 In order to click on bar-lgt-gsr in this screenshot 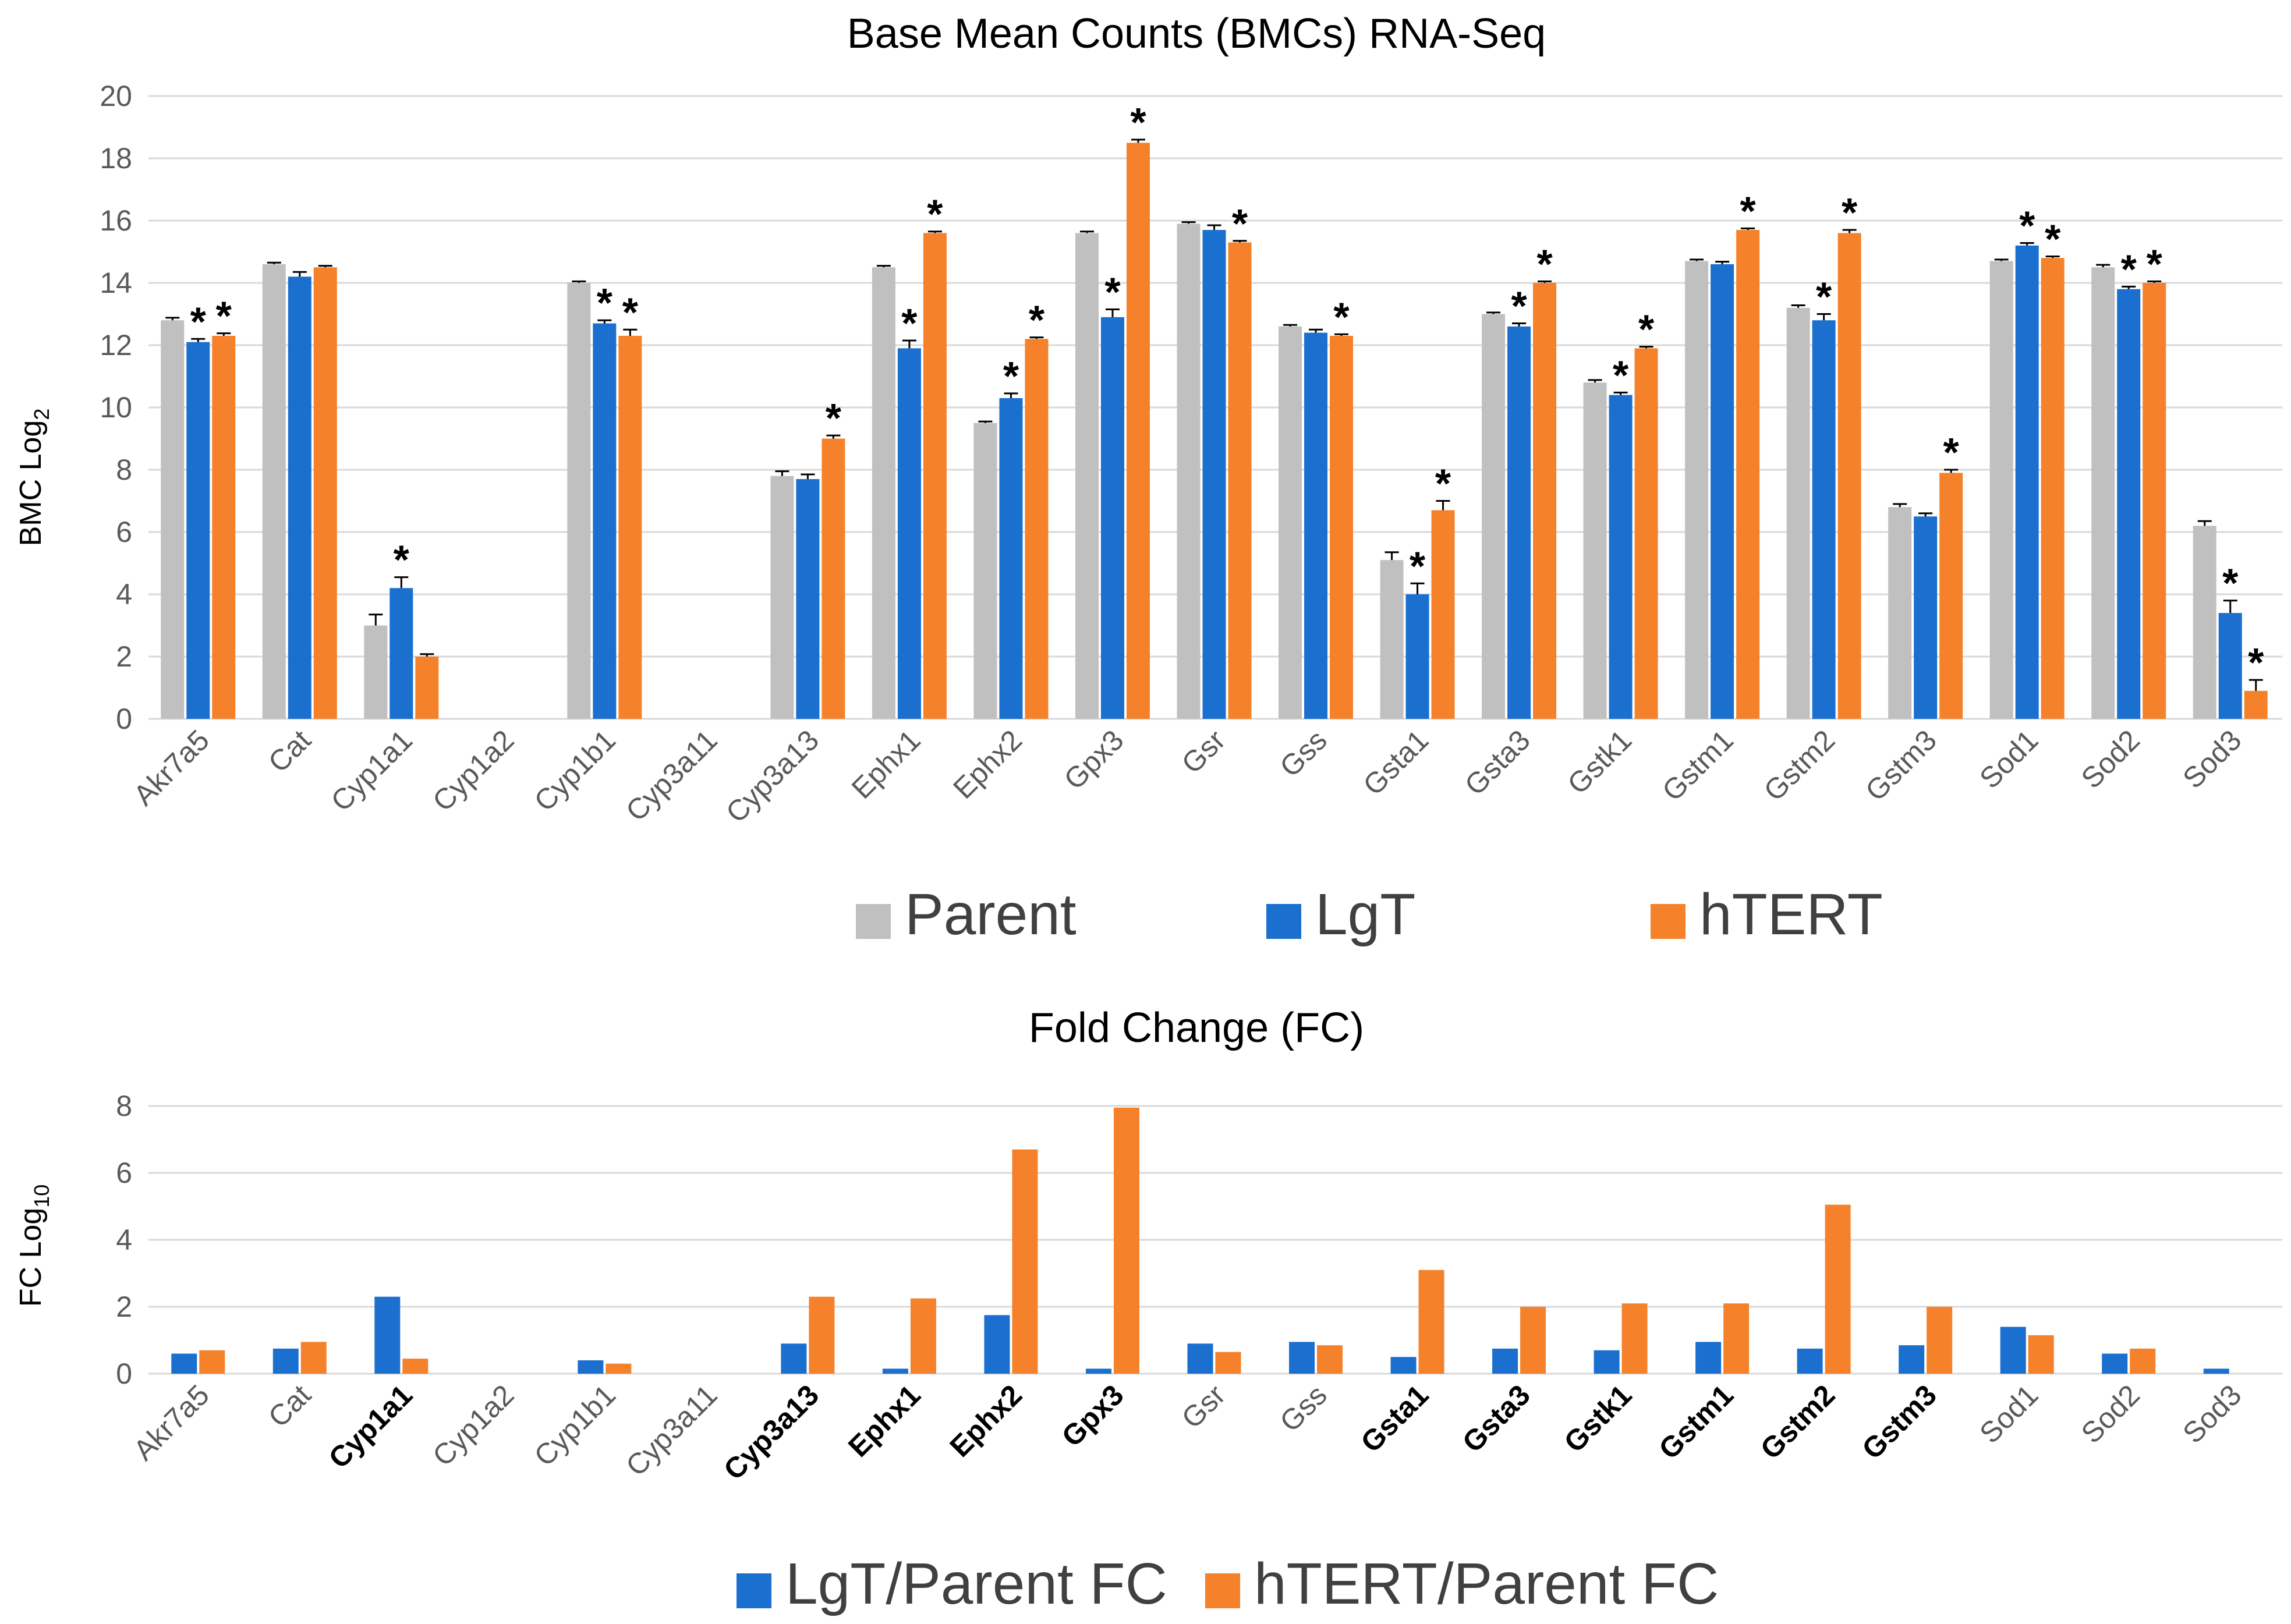, I will do `click(1214, 474)`.